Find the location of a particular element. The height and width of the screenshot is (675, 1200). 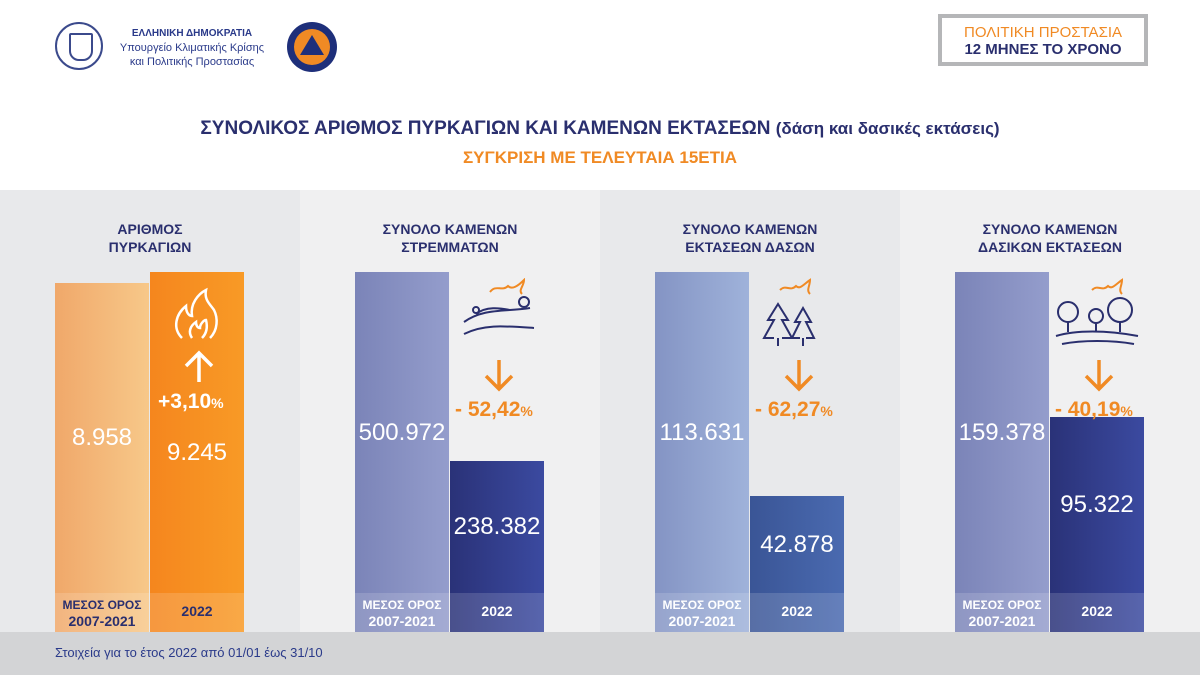

bar-value-label: 42.878 is located at coordinates (797, 544).